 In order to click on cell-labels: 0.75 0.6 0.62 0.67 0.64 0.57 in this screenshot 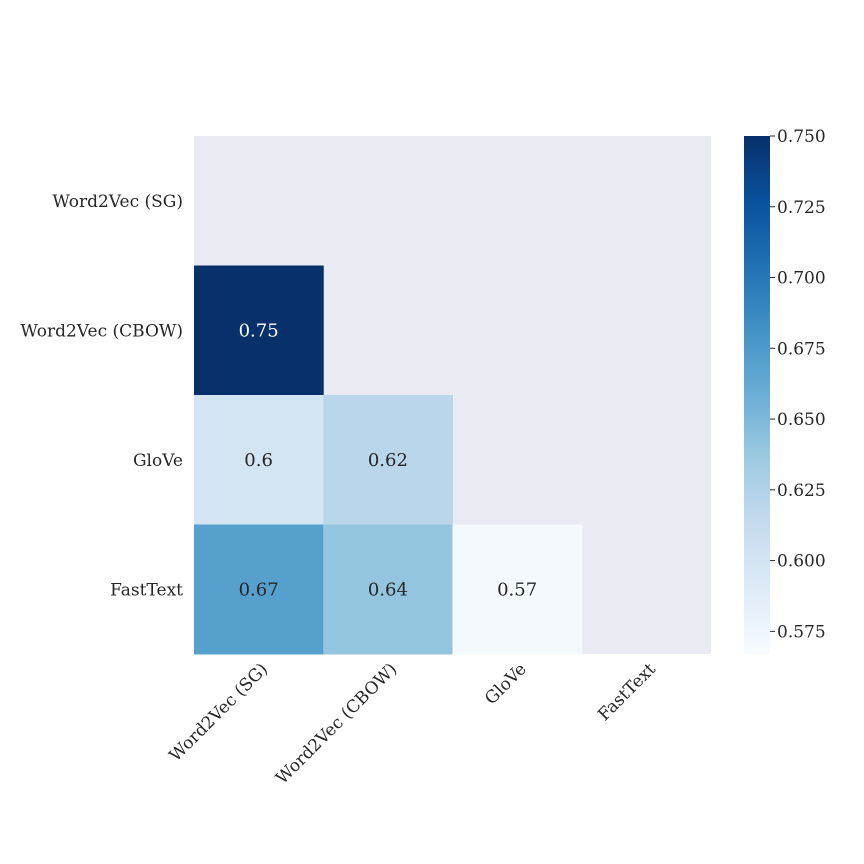, I will do `click(388, 460)`.